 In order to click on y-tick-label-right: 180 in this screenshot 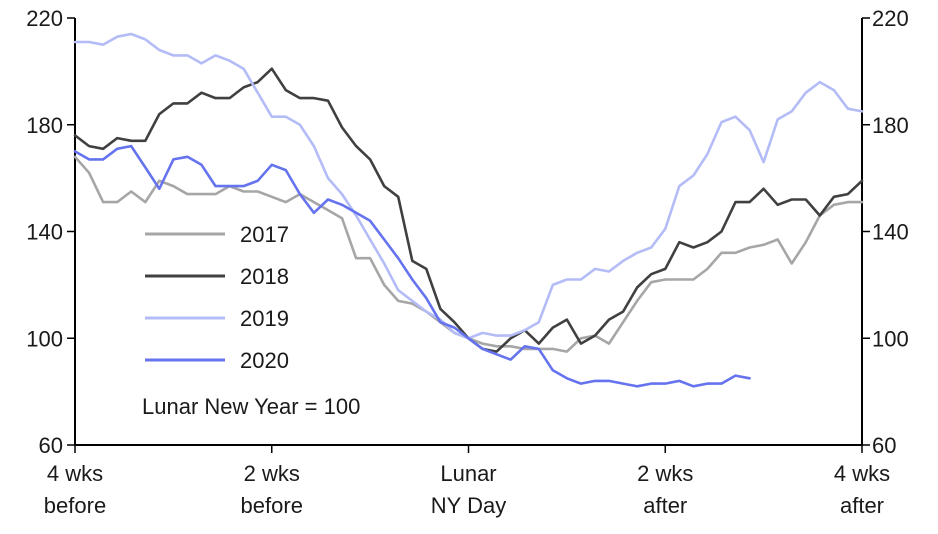, I will do `click(890, 125)`.